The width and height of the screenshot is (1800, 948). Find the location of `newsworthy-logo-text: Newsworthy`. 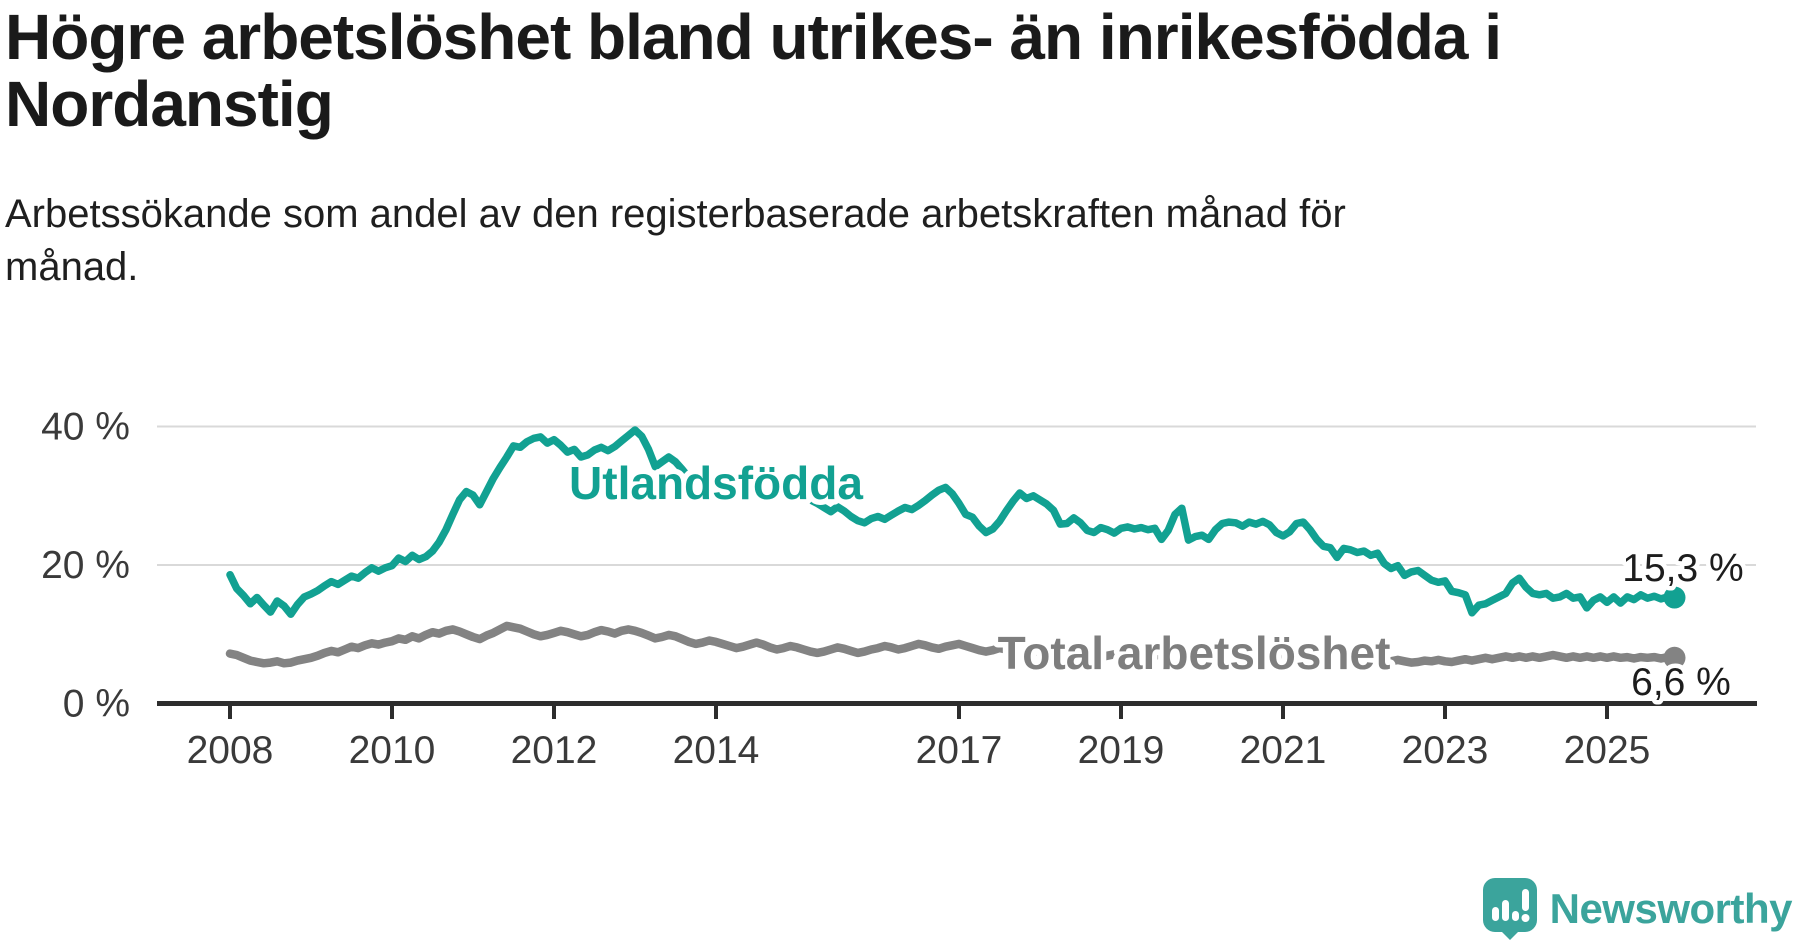

newsworthy-logo-text: Newsworthy is located at coordinates (1671, 908).